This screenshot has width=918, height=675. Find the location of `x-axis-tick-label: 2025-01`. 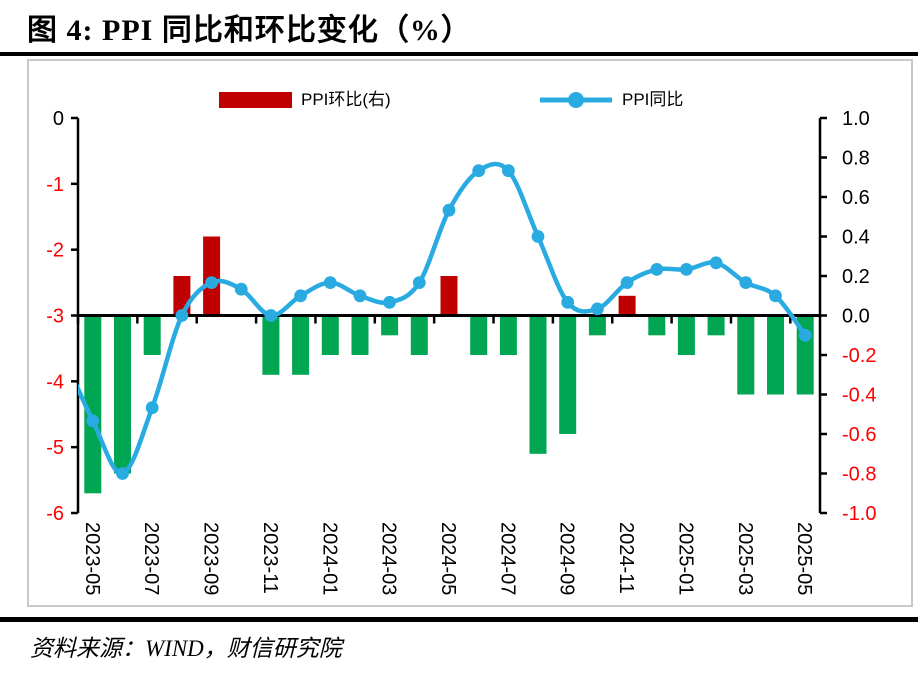

x-axis-tick-label: 2025-01 is located at coordinates (685, 558).